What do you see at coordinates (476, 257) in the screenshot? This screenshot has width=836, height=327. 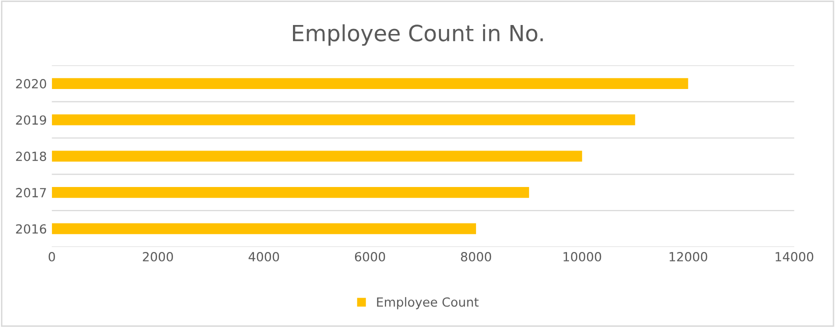 I see `x-tick-label: 8000` at bounding box center [476, 257].